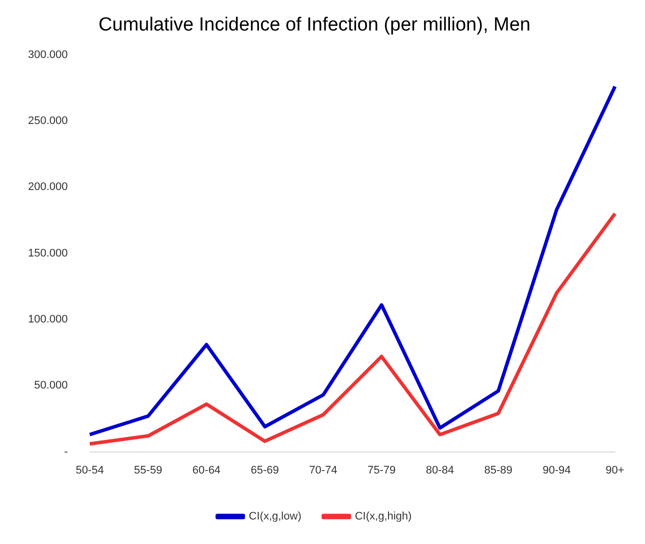 This screenshot has width=645, height=544. What do you see at coordinates (323, 470) in the screenshot?
I see `x-tick-label: 70-74` at bounding box center [323, 470].